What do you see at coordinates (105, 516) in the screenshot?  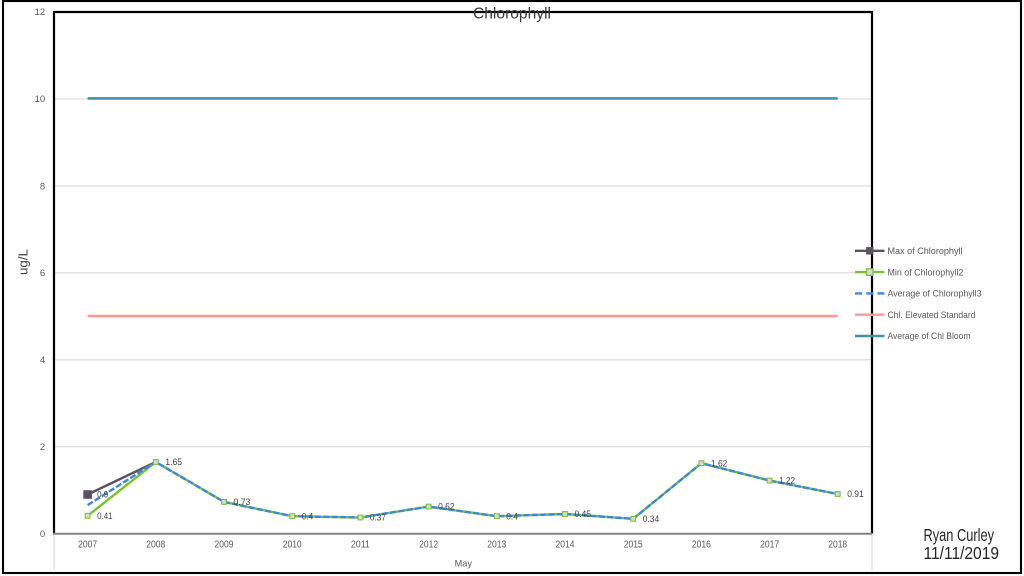 I see `svg-text: 0.41` at bounding box center [105, 516].